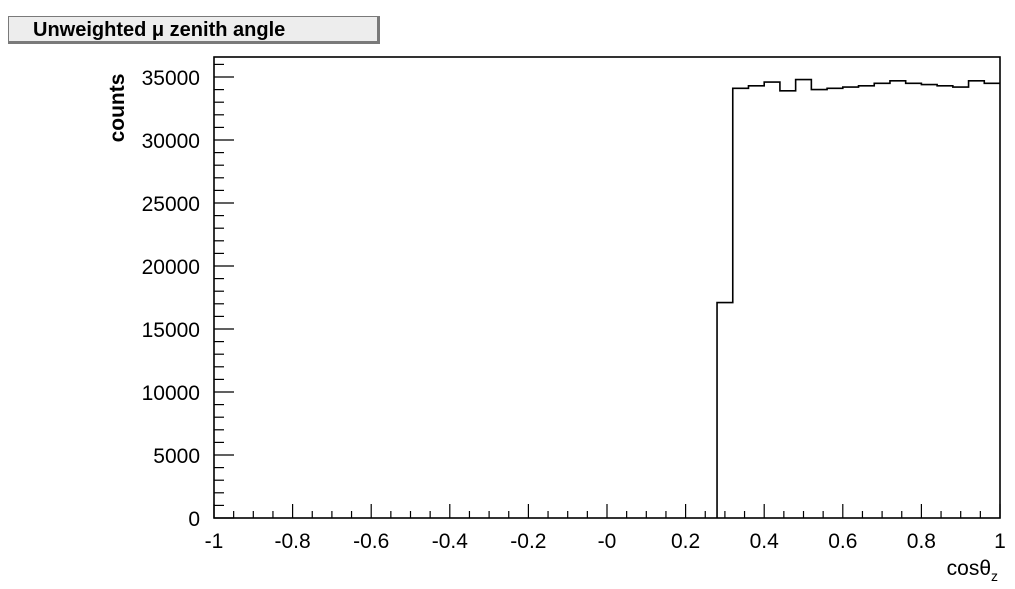  Describe the element at coordinates (765, 541) in the screenshot. I see `x-tick-label: 0.4` at that location.